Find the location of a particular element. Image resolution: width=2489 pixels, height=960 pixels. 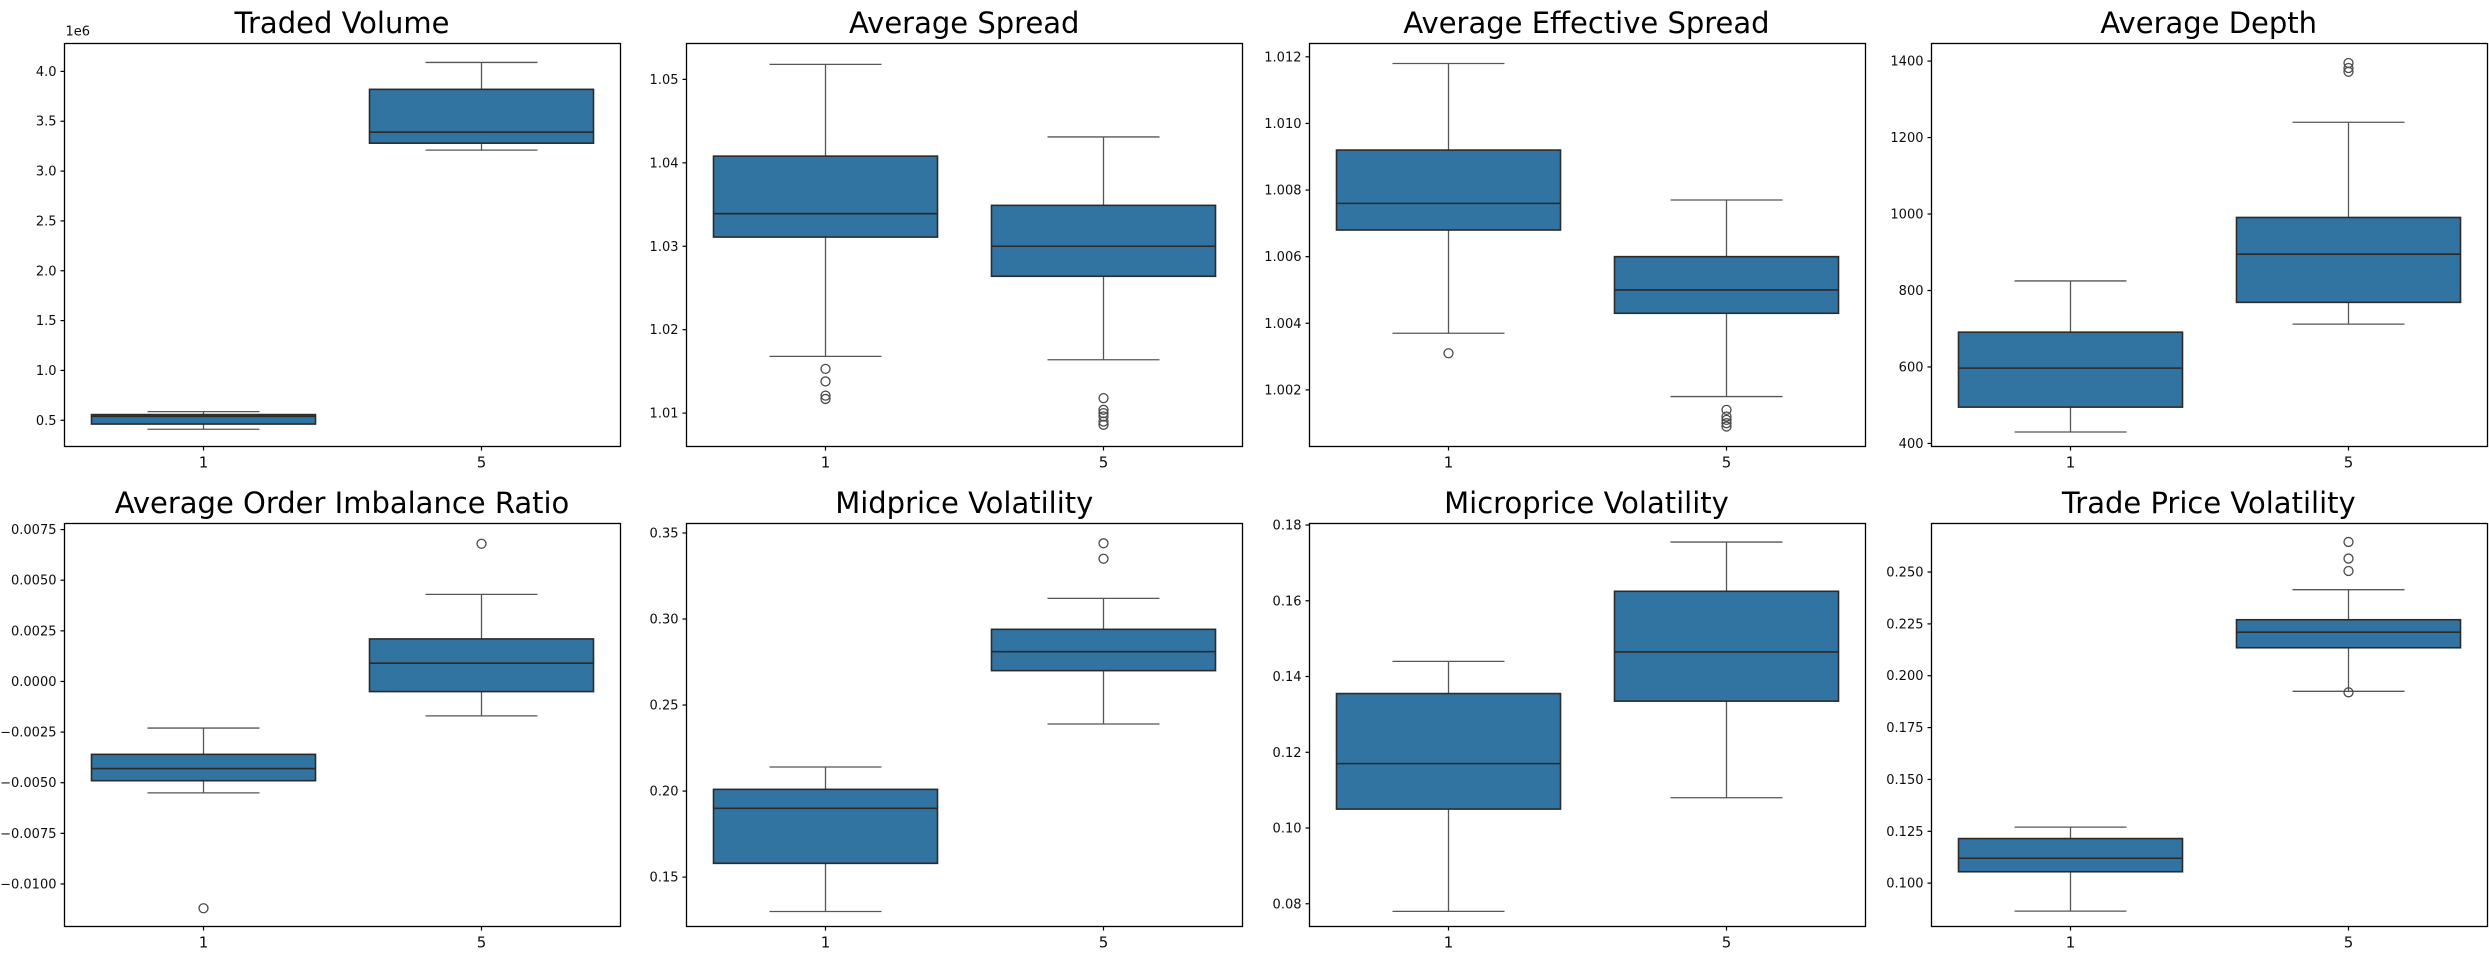

boxplot-canvas-microprice-volatility: 0.08 0.10 0.12 0.14 0.16 0.18 1 5 is located at coordinates (1569, 735).